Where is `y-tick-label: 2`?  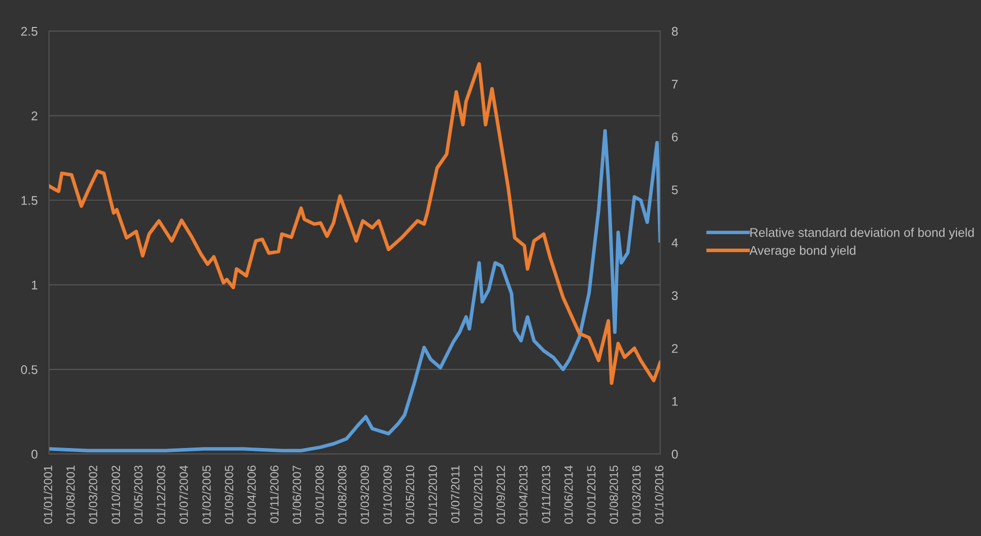
y-tick-label: 2 is located at coordinates (35, 115).